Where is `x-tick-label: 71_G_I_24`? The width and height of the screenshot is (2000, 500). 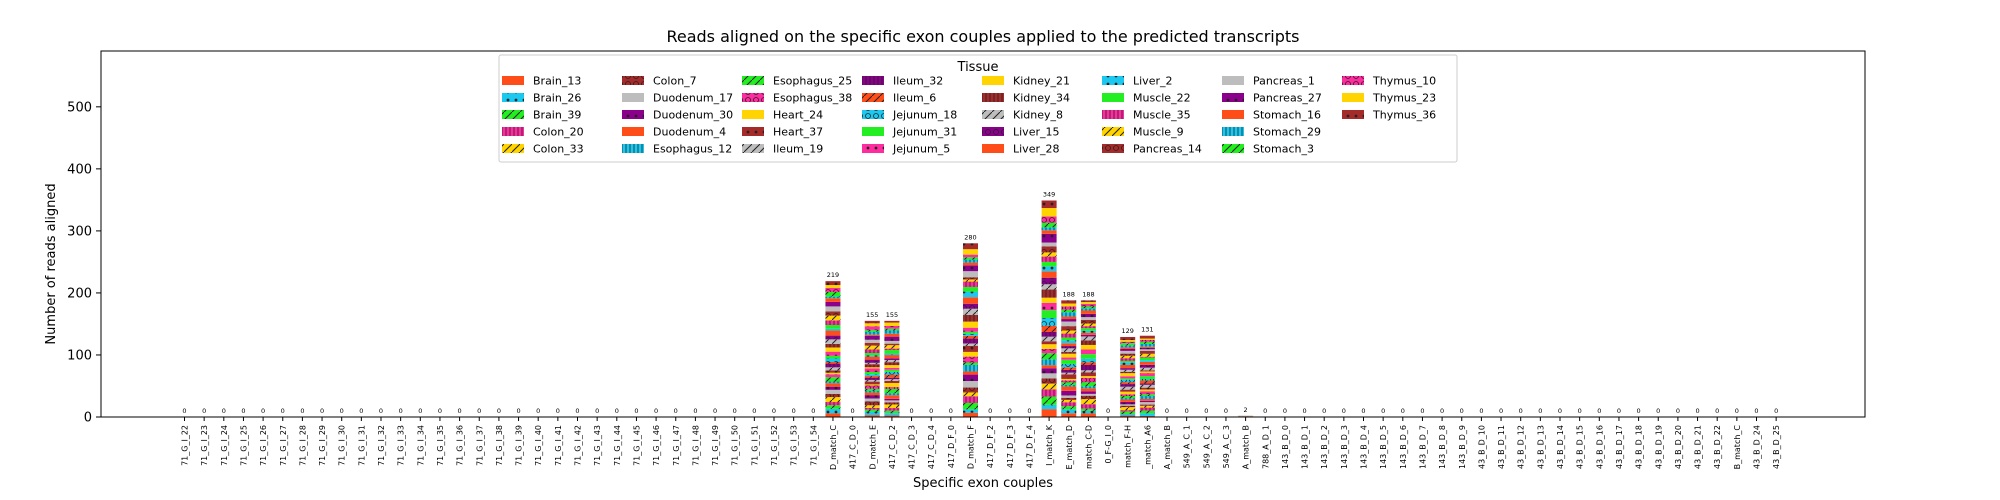
x-tick-label: 71_G_I_24 is located at coordinates (224, 445).